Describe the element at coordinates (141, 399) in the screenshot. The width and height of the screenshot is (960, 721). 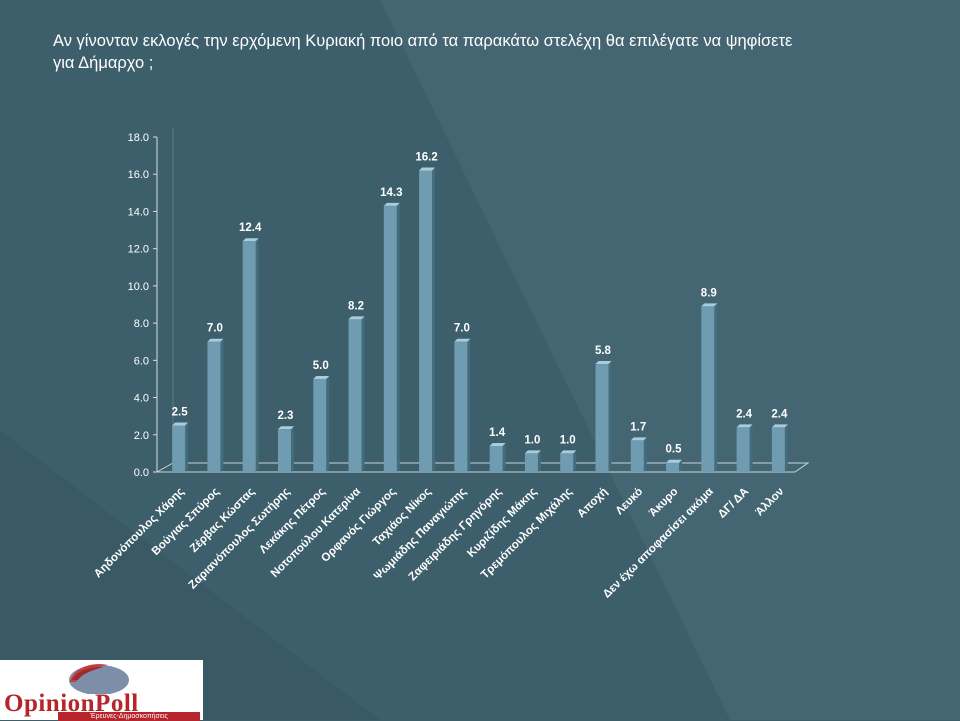
I see `y-tick-label: 4.0` at that location.